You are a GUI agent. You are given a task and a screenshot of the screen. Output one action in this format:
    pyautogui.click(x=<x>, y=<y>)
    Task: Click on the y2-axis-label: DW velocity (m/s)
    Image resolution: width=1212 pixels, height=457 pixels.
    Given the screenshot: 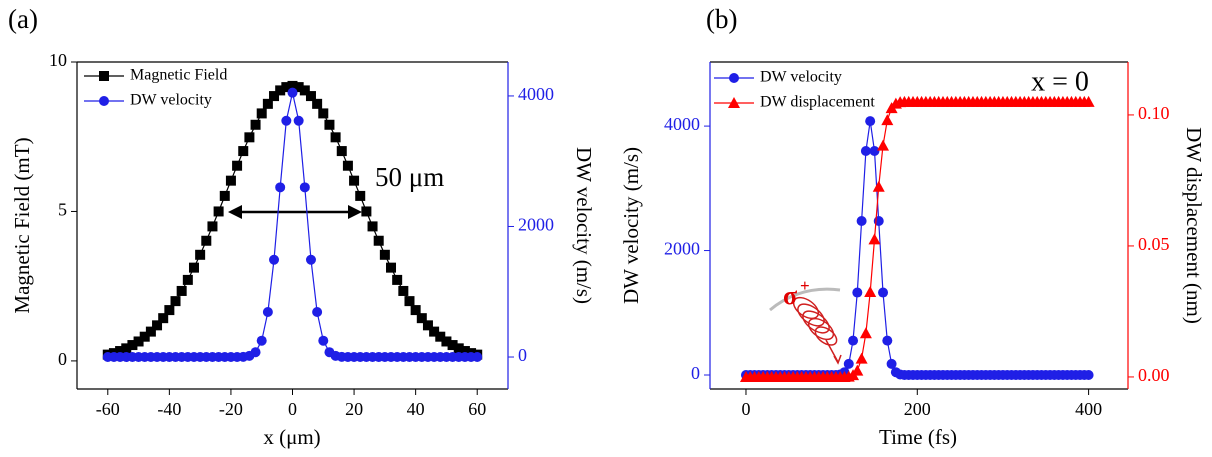 What is the action you would take?
    pyautogui.click(x=584, y=225)
    